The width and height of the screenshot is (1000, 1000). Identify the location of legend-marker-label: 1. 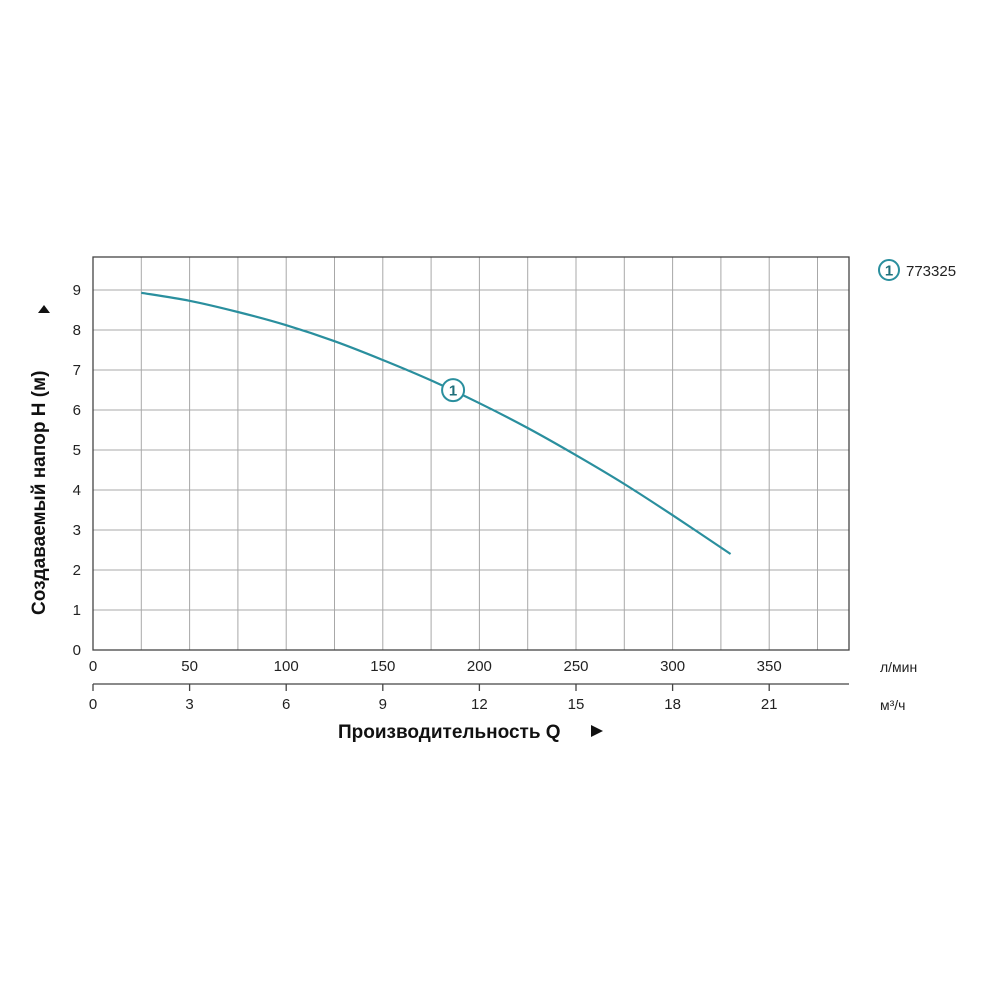
(889, 271).